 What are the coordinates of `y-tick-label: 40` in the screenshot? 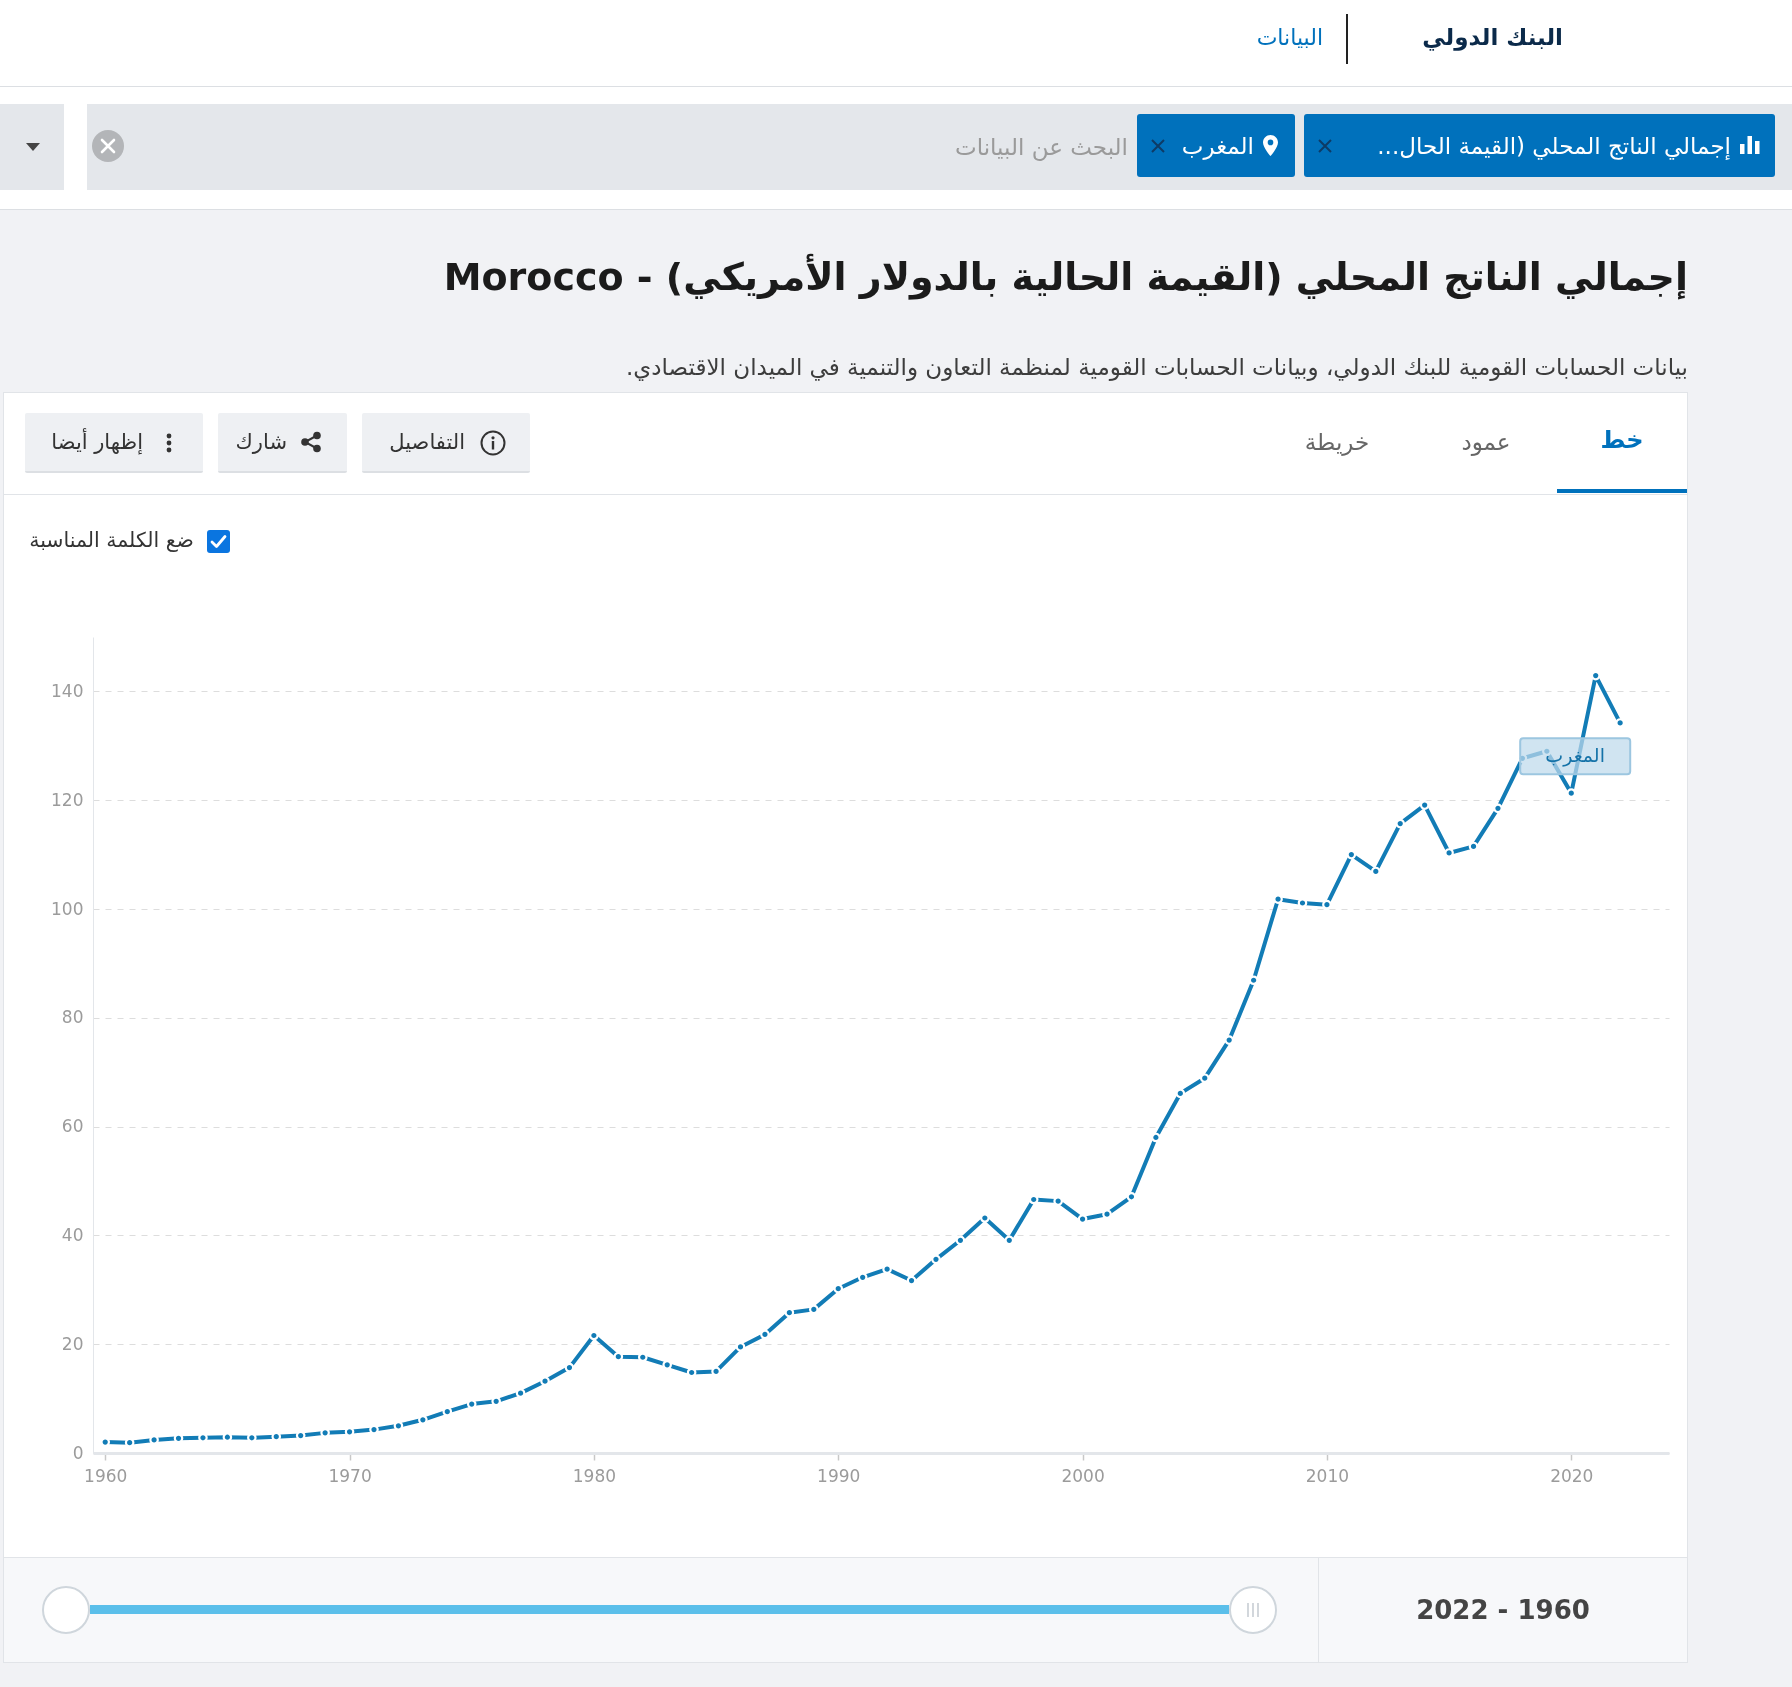 It's located at (72, 1234).